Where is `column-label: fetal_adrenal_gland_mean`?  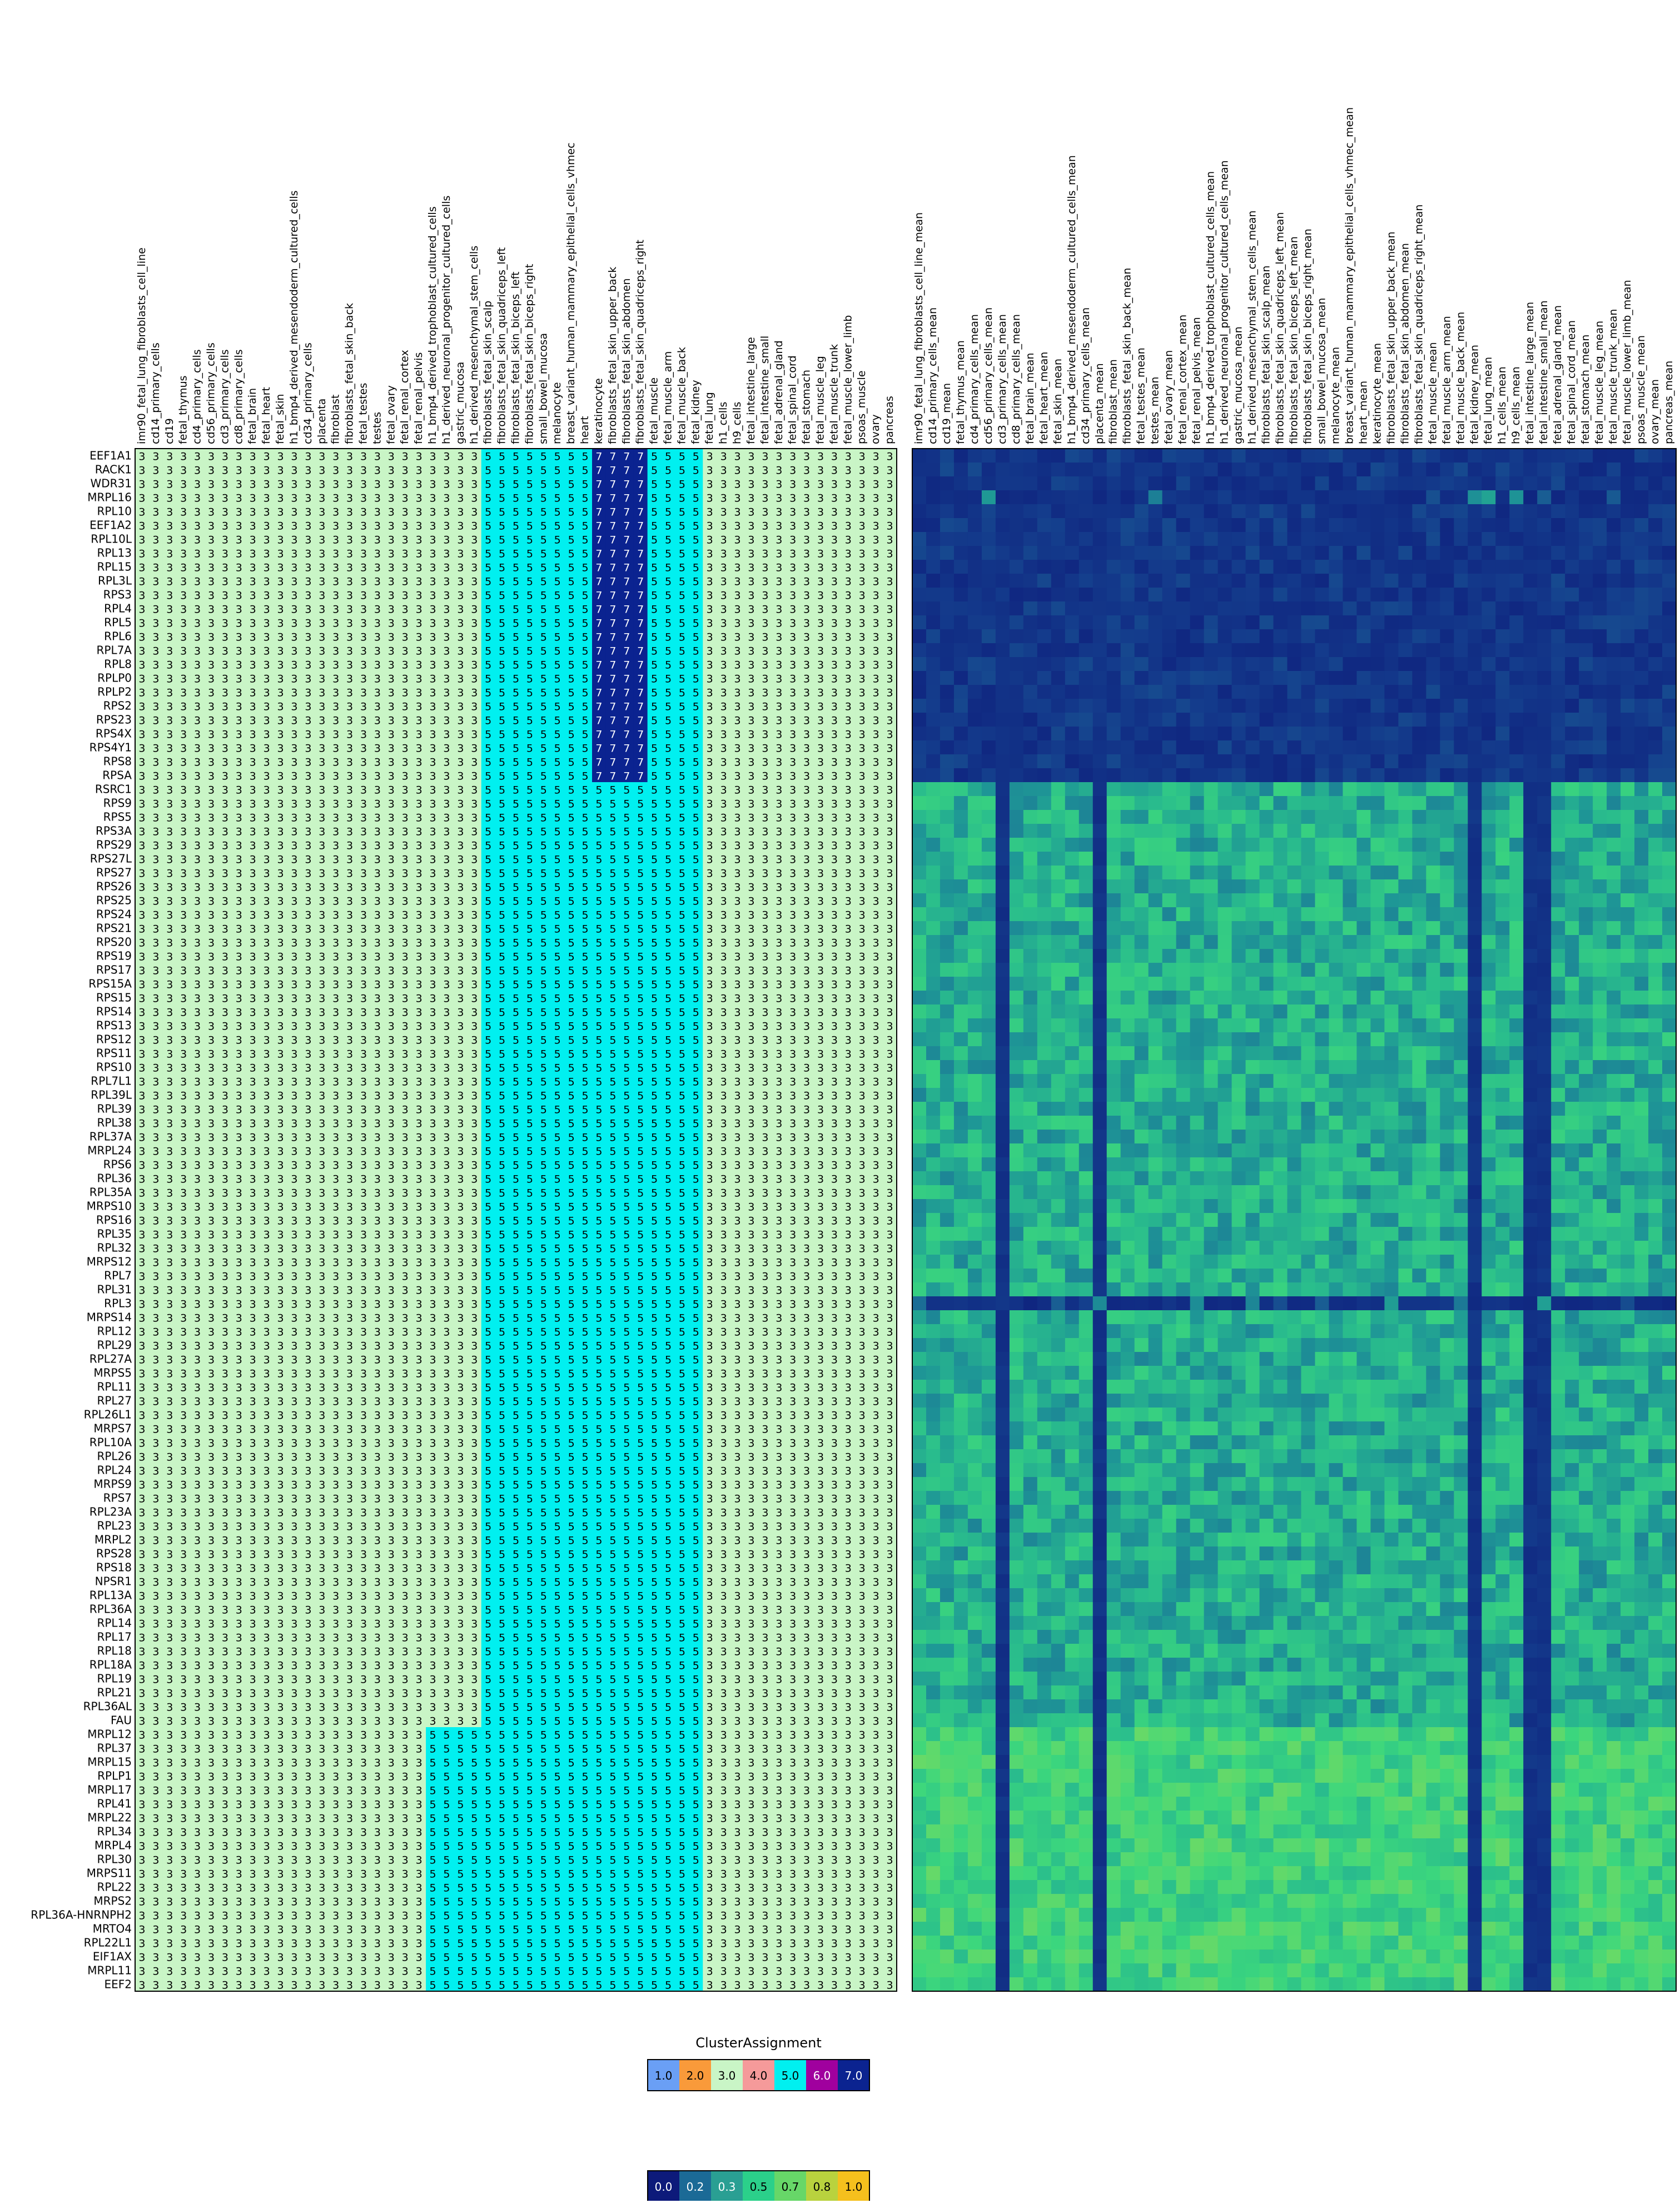
column-label: fetal_adrenal_gland_mean is located at coordinates (1558, 374).